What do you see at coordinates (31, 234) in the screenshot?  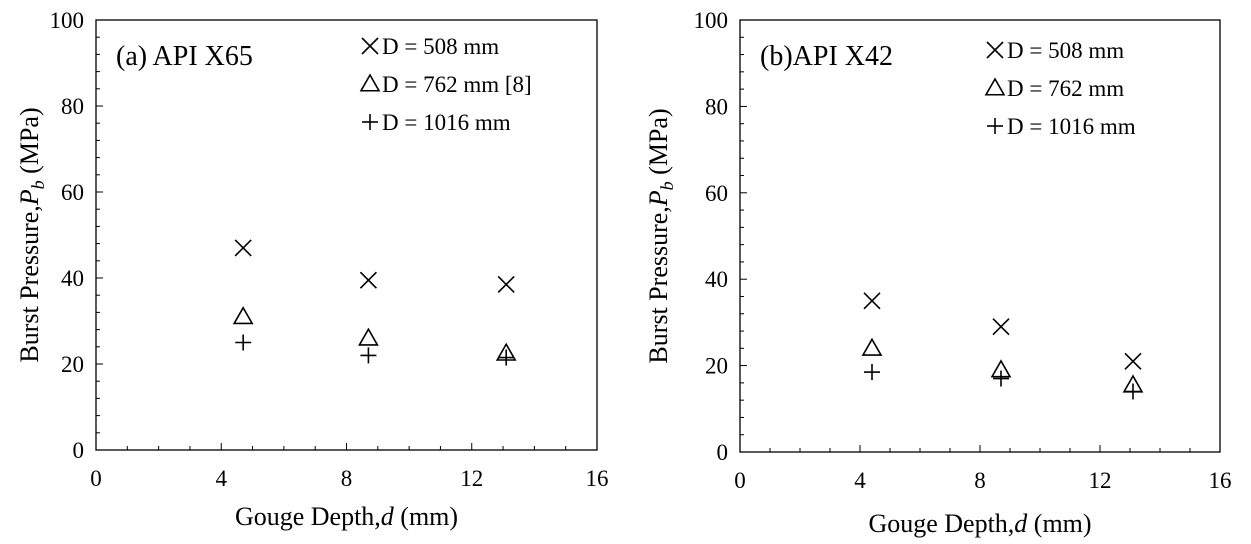 I see `chart-a-y-axis-label: Burst Pressure,Pb (MPa)` at bounding box center [31, 234].